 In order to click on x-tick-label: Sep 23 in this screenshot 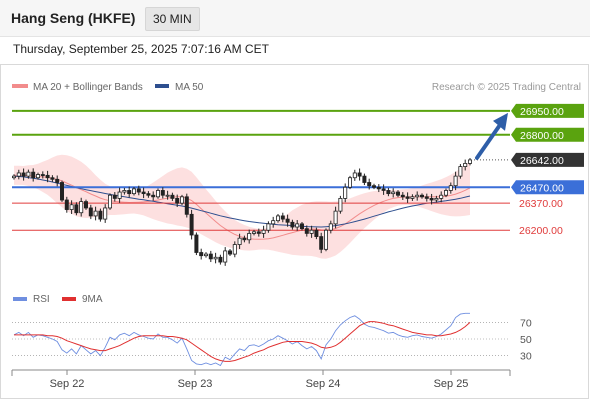, I will do `click(195, 384)`.